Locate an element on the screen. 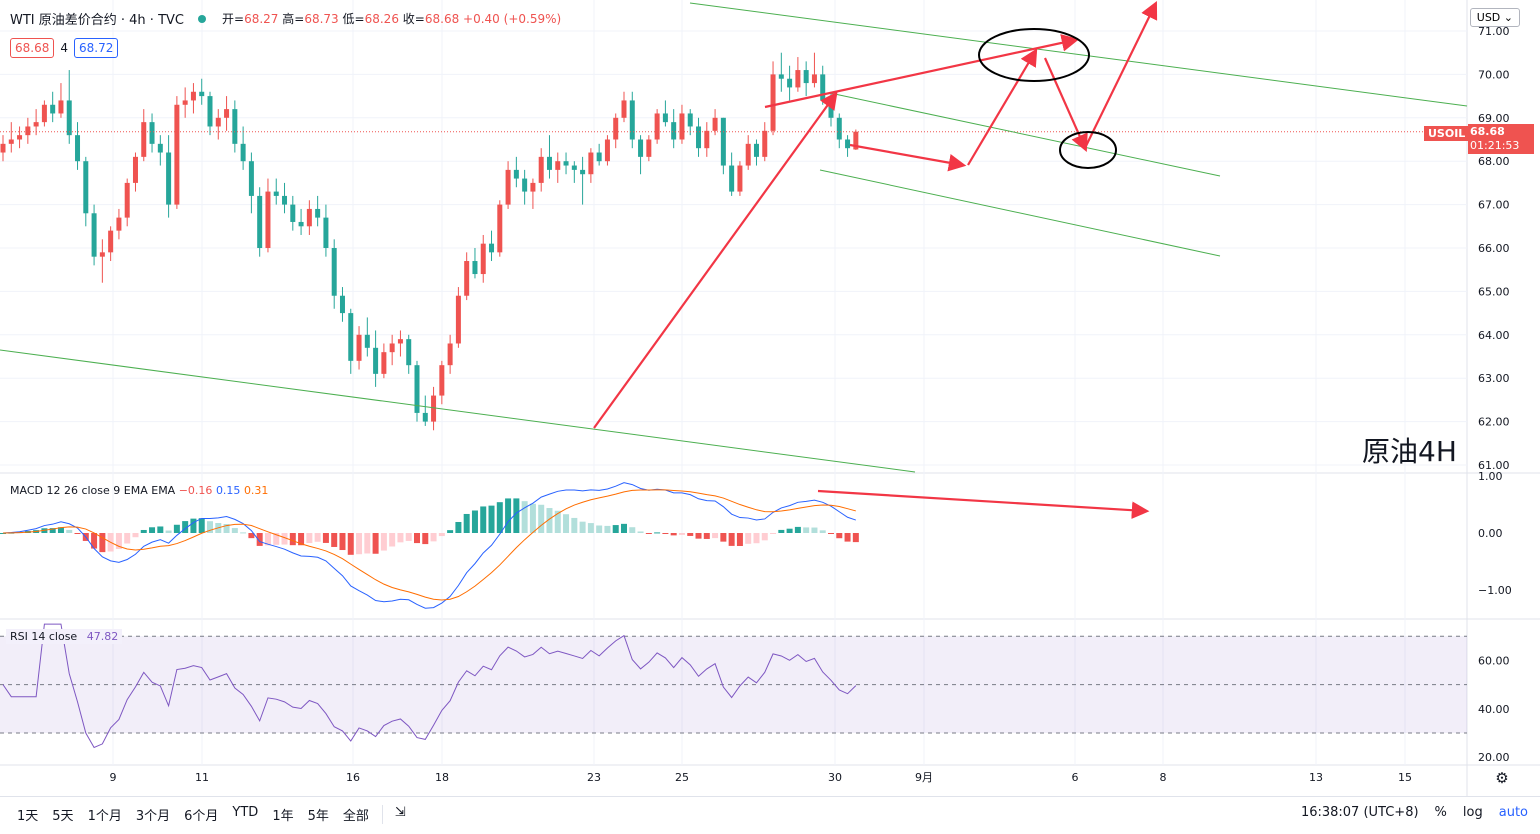  bid-ask-row: 68.68 4 68.72 is located at coordinates (64, 48).